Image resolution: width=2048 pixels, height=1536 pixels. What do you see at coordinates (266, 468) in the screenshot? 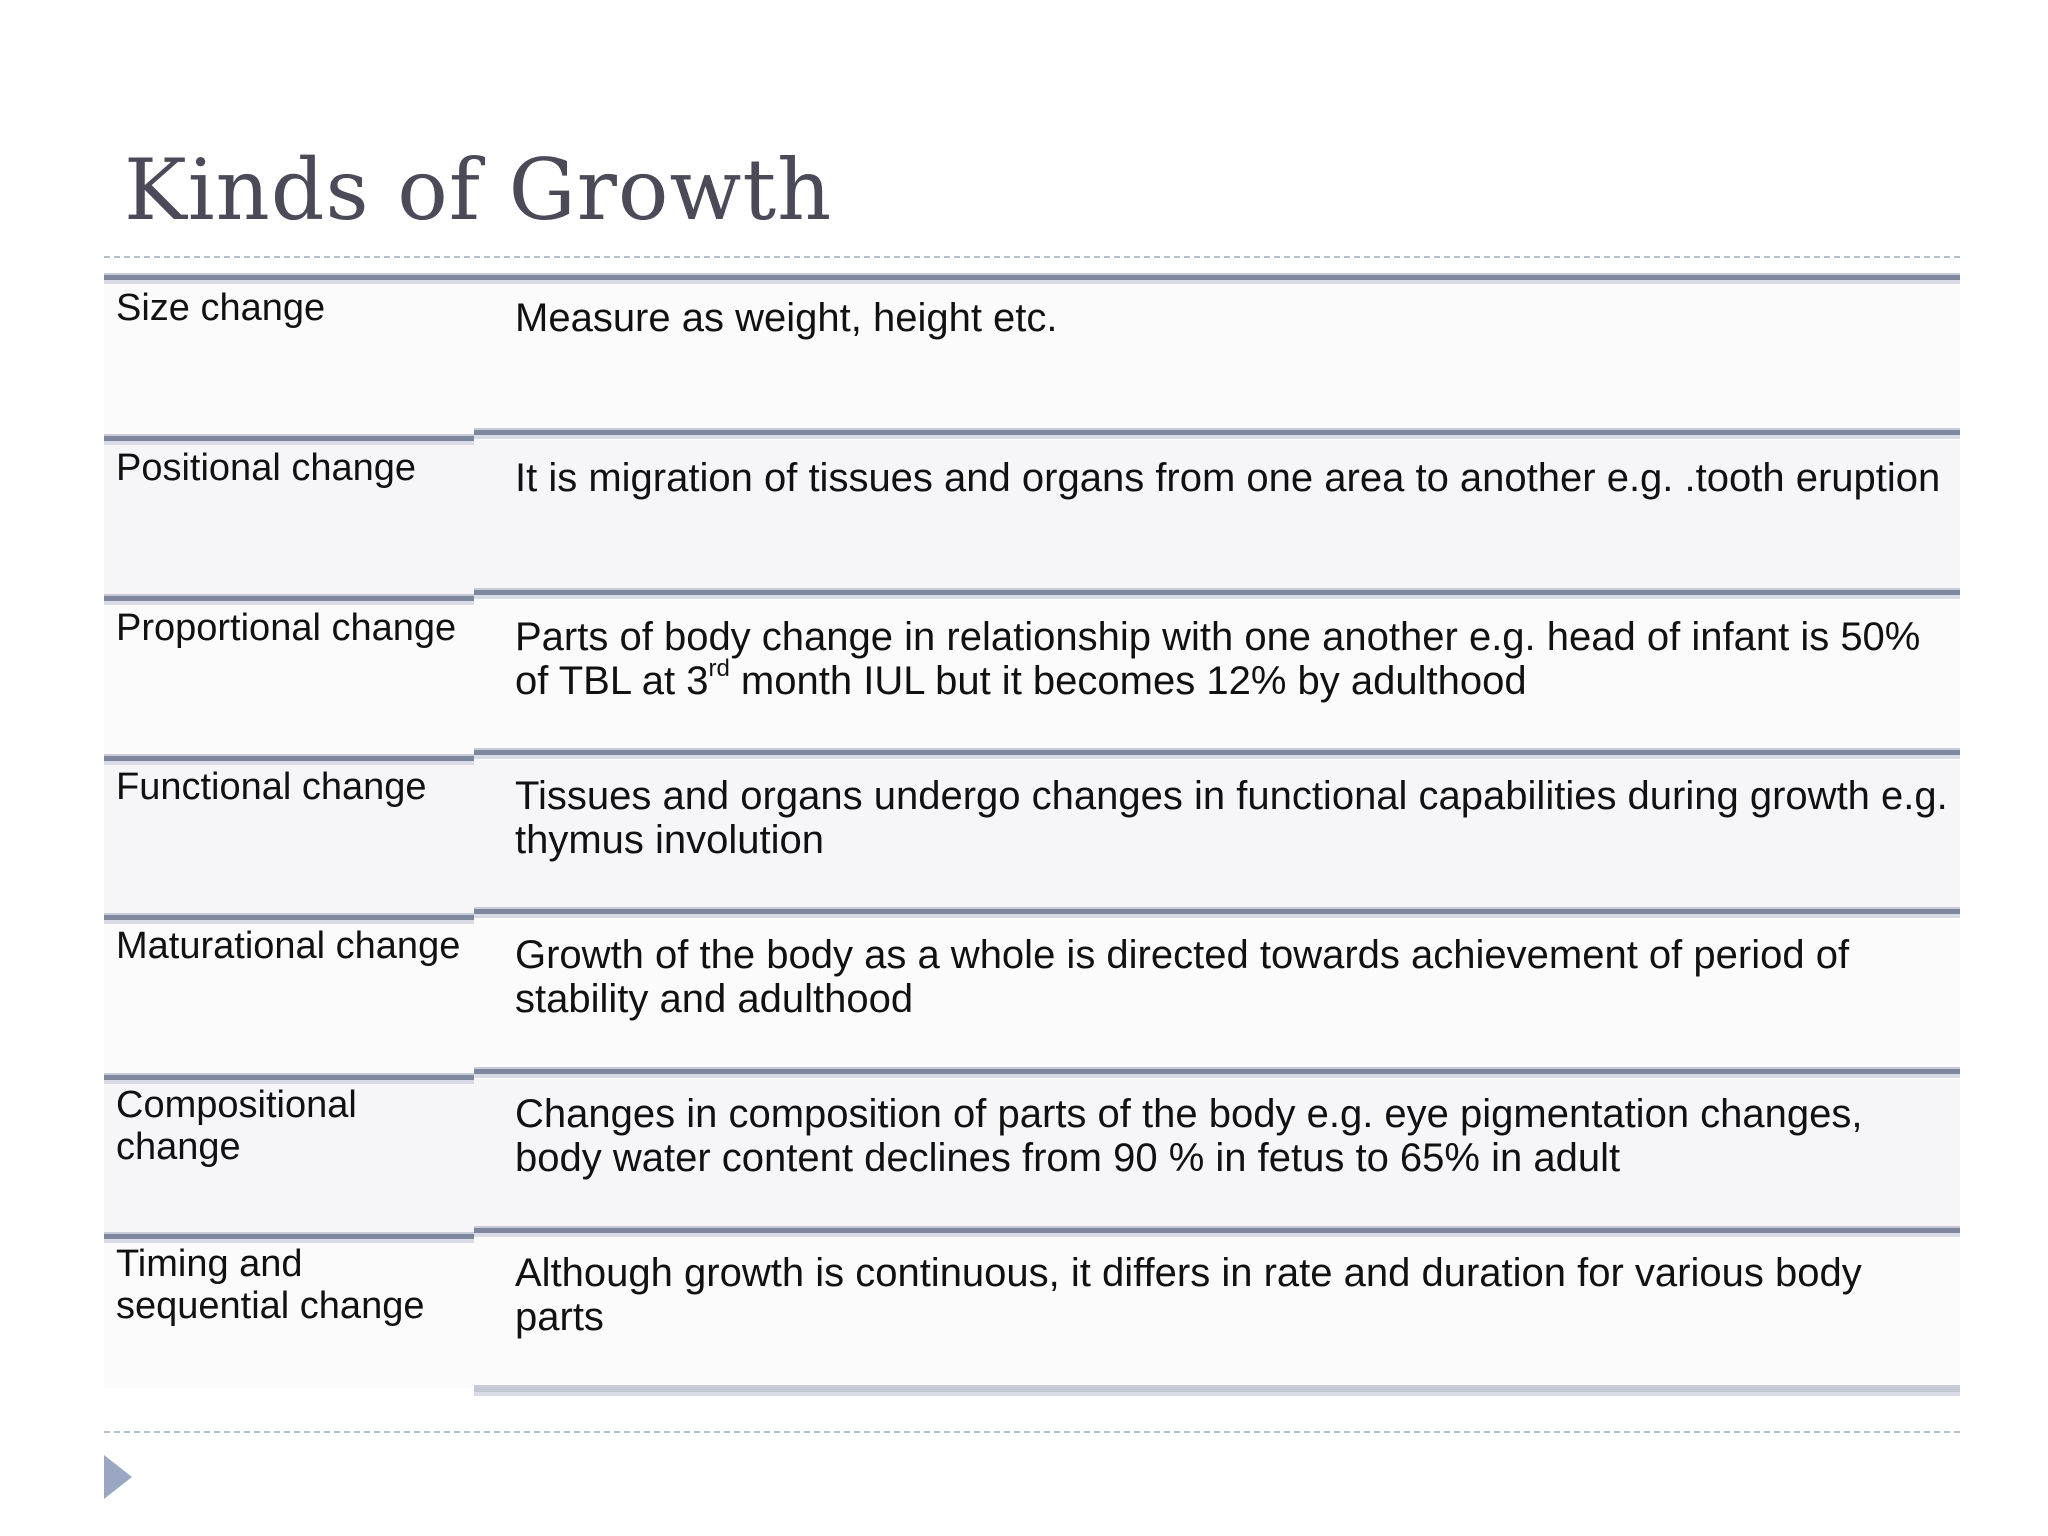
I see `row-label-positional: Positional change` at bounding box center [266, 468].